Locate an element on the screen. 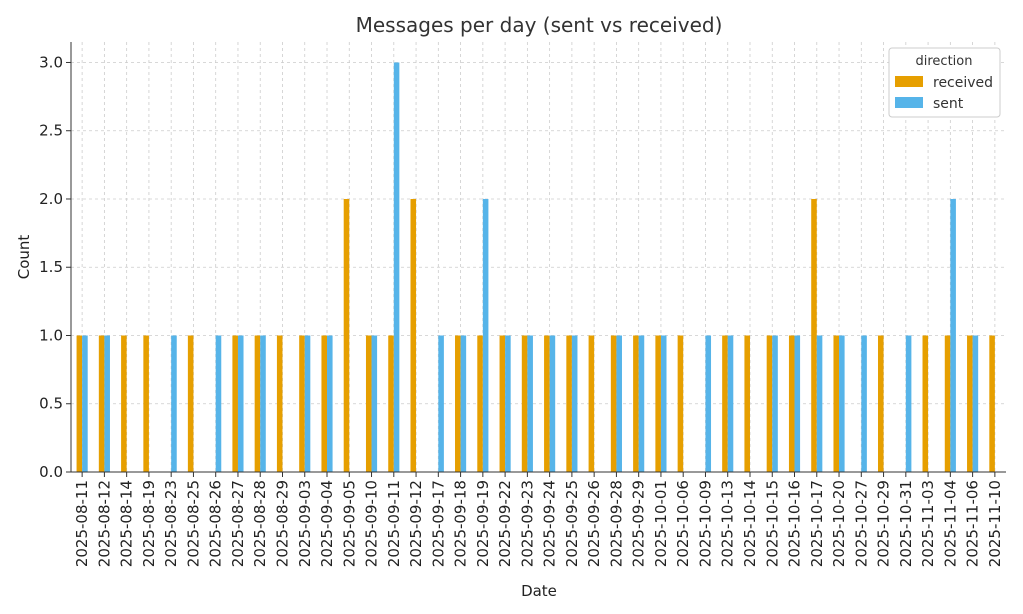  x-tick-label: 2025-10-13 is located at coordinates (728, 523).